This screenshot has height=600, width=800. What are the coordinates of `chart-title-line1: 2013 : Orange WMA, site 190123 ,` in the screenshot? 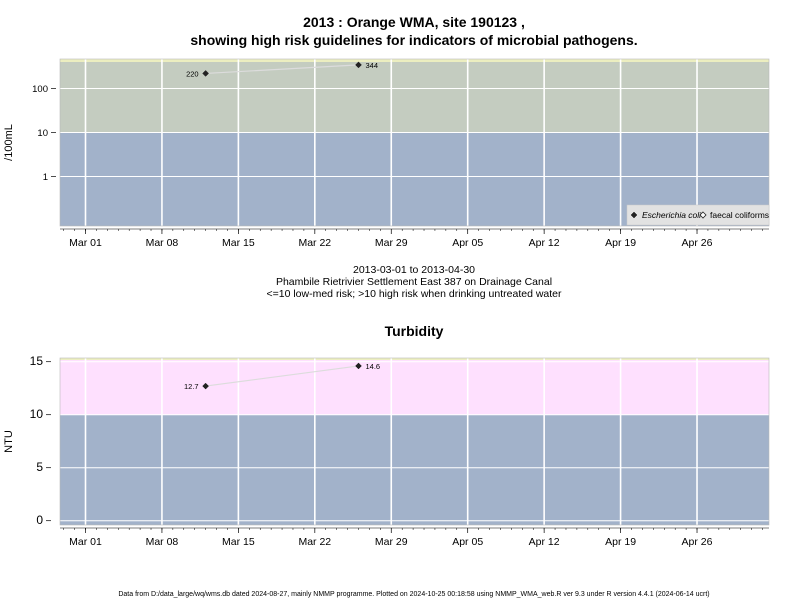 It's located at (414, 22).